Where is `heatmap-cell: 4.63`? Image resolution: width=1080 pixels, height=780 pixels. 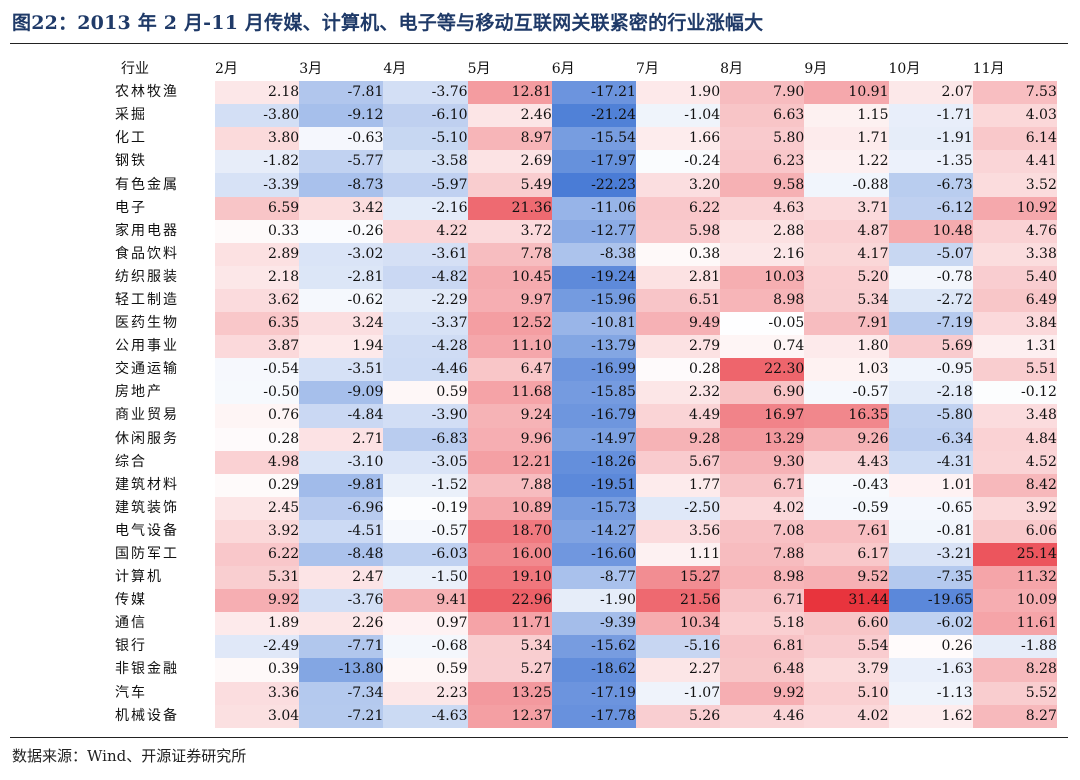 heatmap-cell: 4.63 is located at coordinates (762, 208).